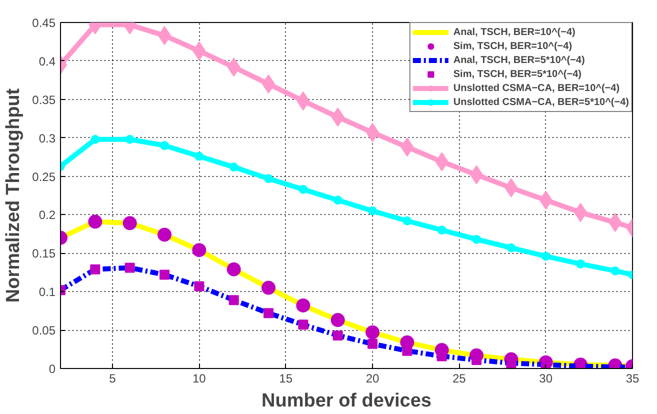 This screenshot has height=414, width=657. Describe the element at coordinates (44, 23) in the screenshot. I see `y-tick-label: 0.45` at that location.